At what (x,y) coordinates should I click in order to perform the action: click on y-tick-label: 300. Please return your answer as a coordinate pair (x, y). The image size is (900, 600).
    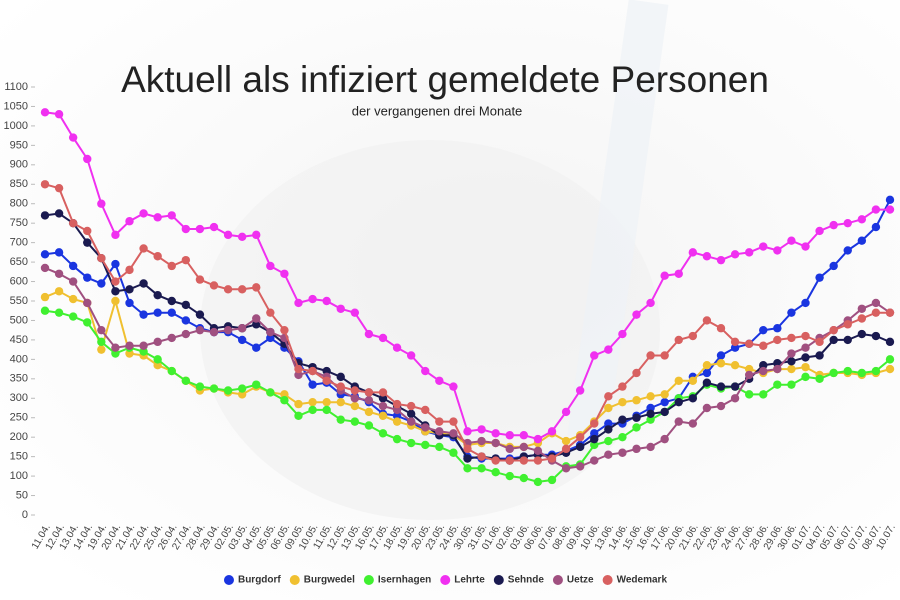
    Looking at the image, I should click on (19, 398).